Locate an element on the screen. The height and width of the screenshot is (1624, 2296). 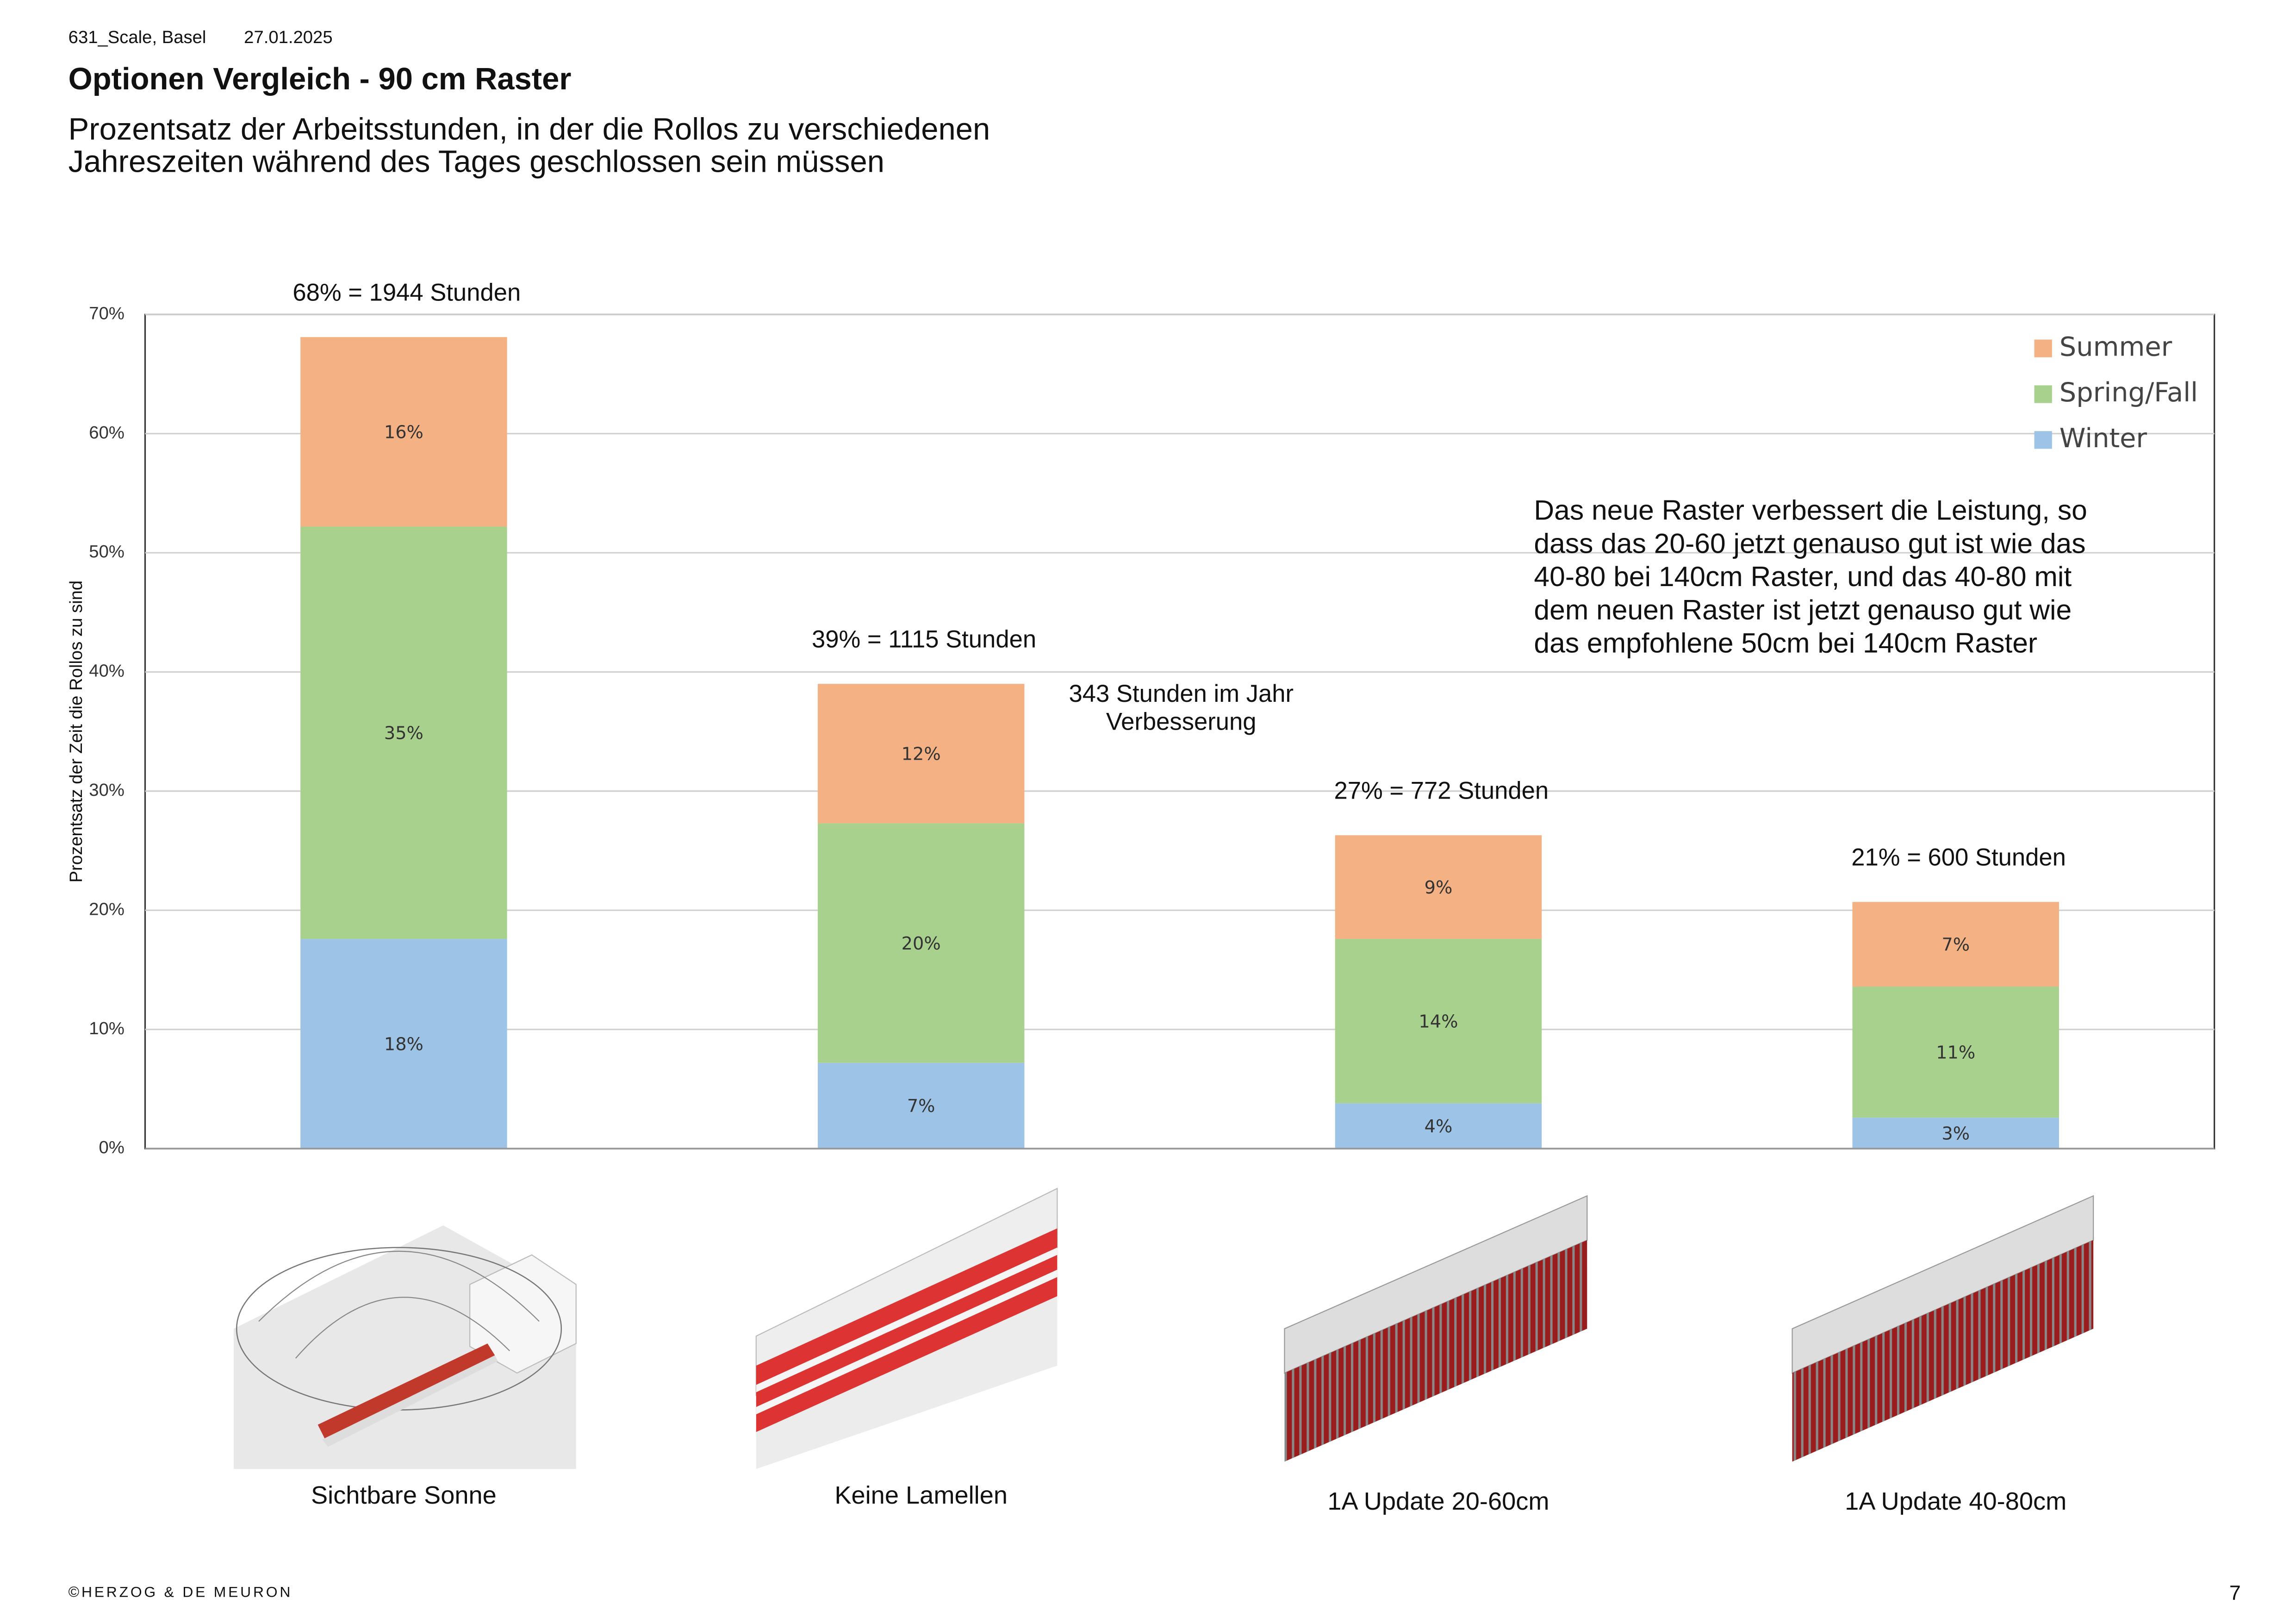
y-tick-label: 50% is located at coordinates (106, 552).